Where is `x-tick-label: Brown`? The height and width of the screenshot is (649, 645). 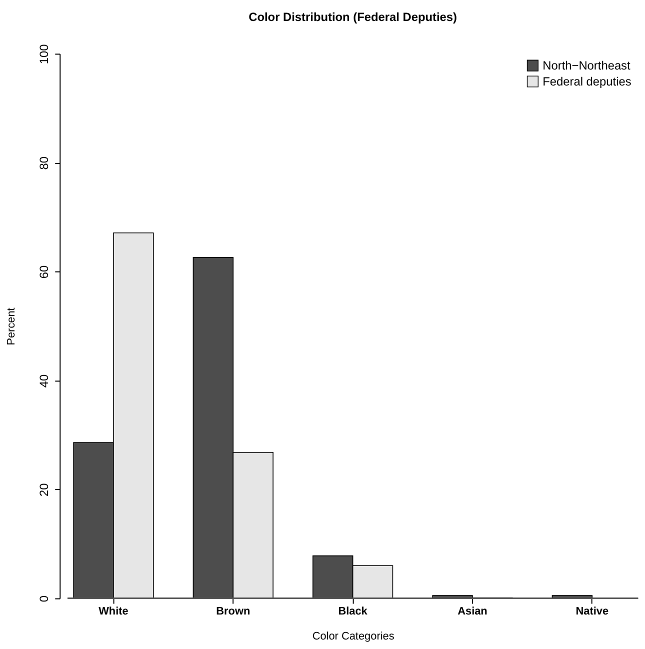
x-tick-label: Brown is located at coordinates (233, 612).